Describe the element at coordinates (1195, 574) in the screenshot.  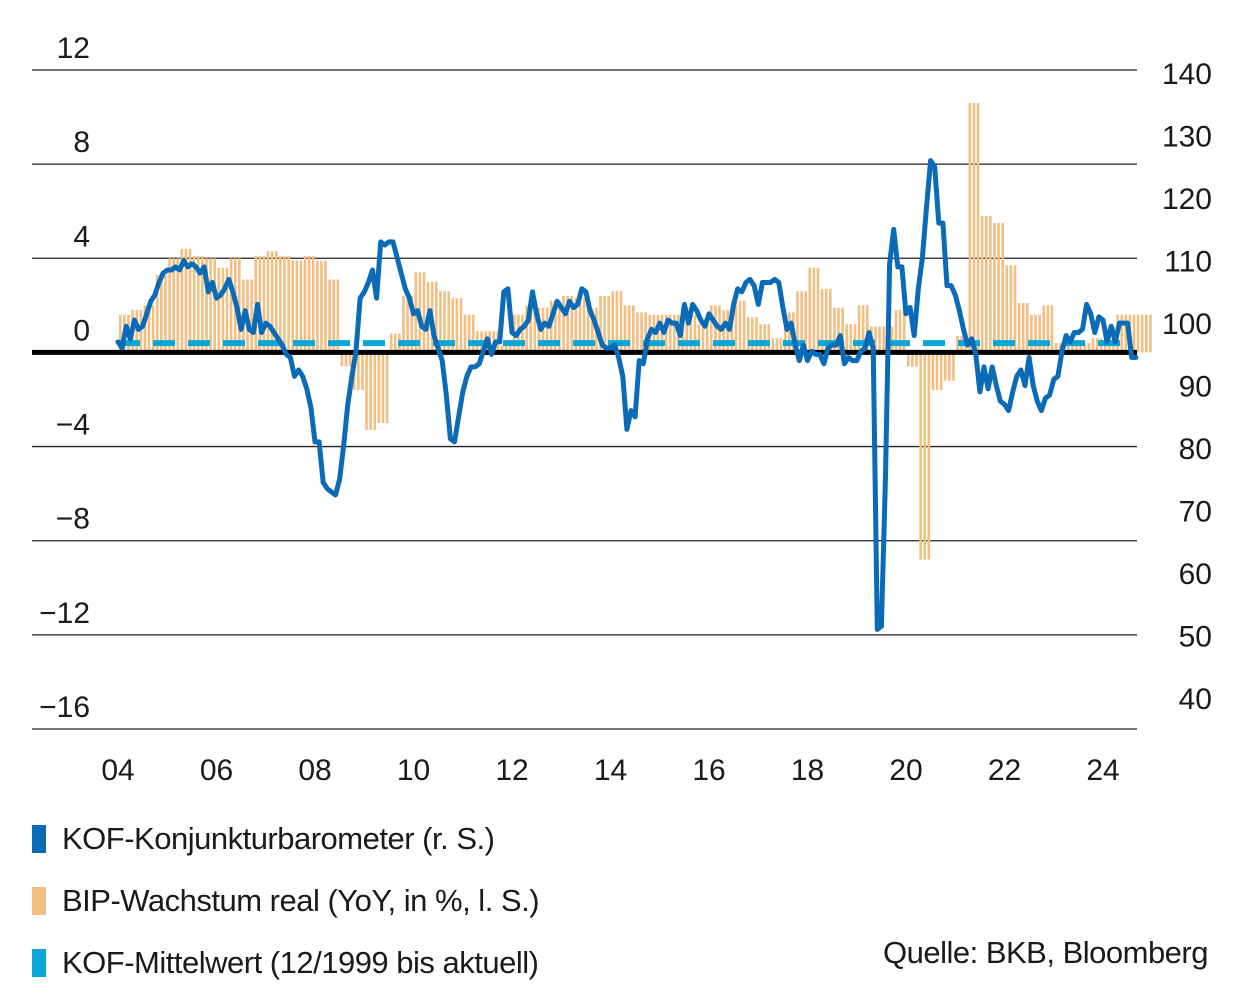
I see `right-tick-label: 60` at that location.